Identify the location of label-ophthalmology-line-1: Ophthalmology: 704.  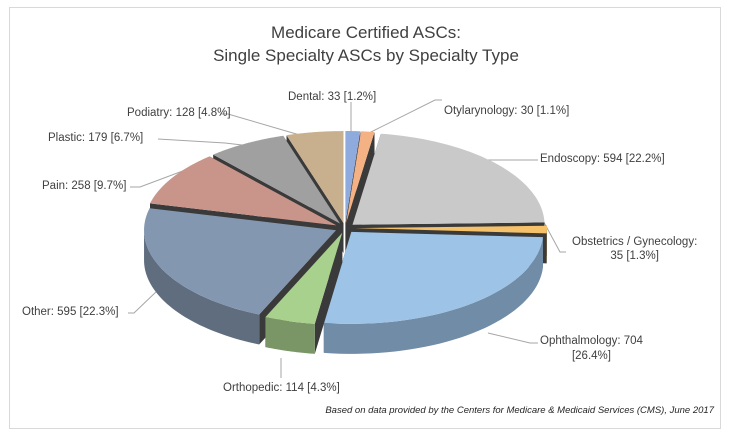
(591, 341).